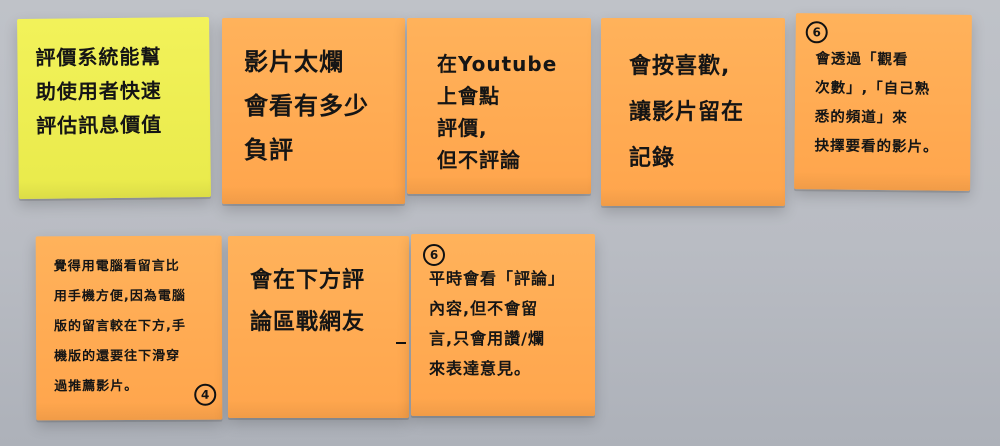  What do you see at coordinates (816, 32) in the screenshot?
I see `sticky-note-5-number: 6` at bounding box center [816, 32].